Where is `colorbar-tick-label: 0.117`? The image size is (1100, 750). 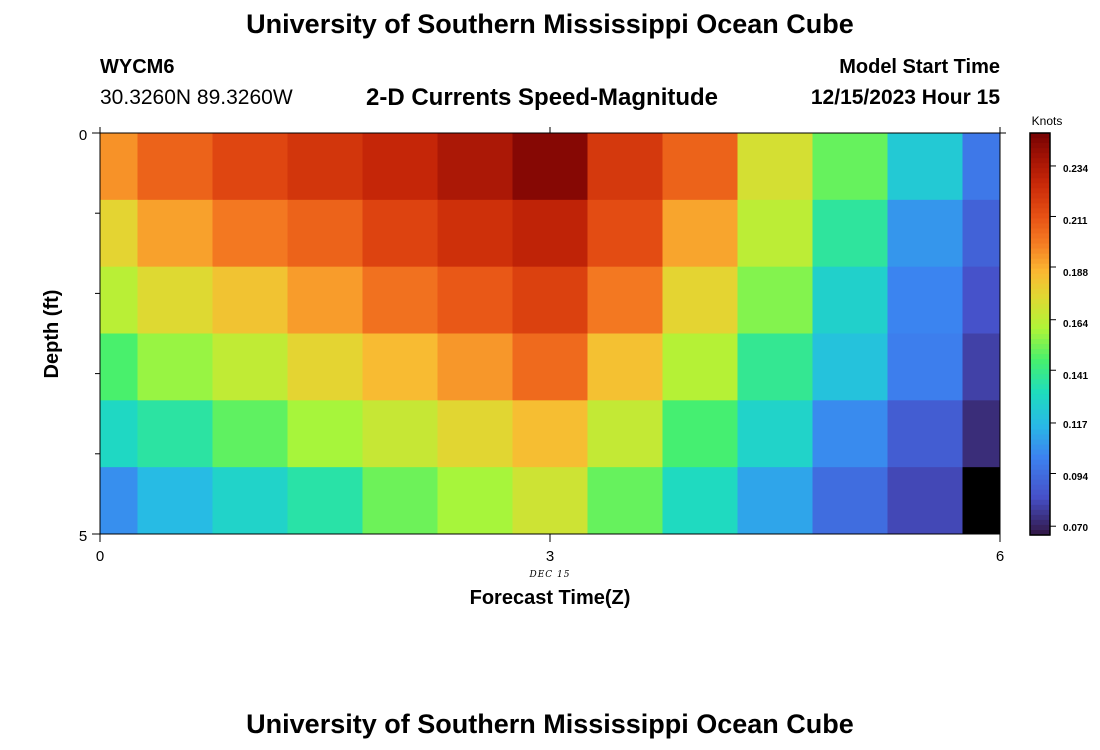
colorbar-tick-label: 0.117 is located at coordinates (1075, 425).